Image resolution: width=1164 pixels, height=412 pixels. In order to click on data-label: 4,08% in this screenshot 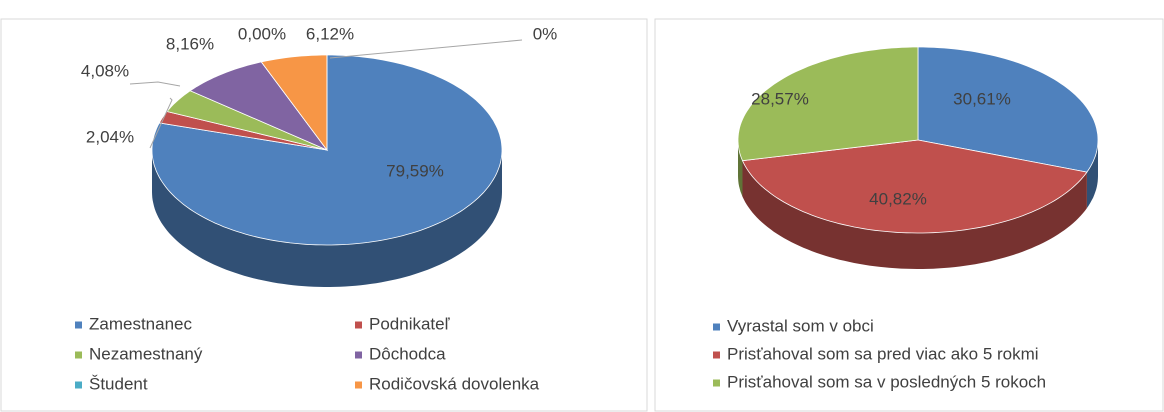, I will do `click(105, 70)`.